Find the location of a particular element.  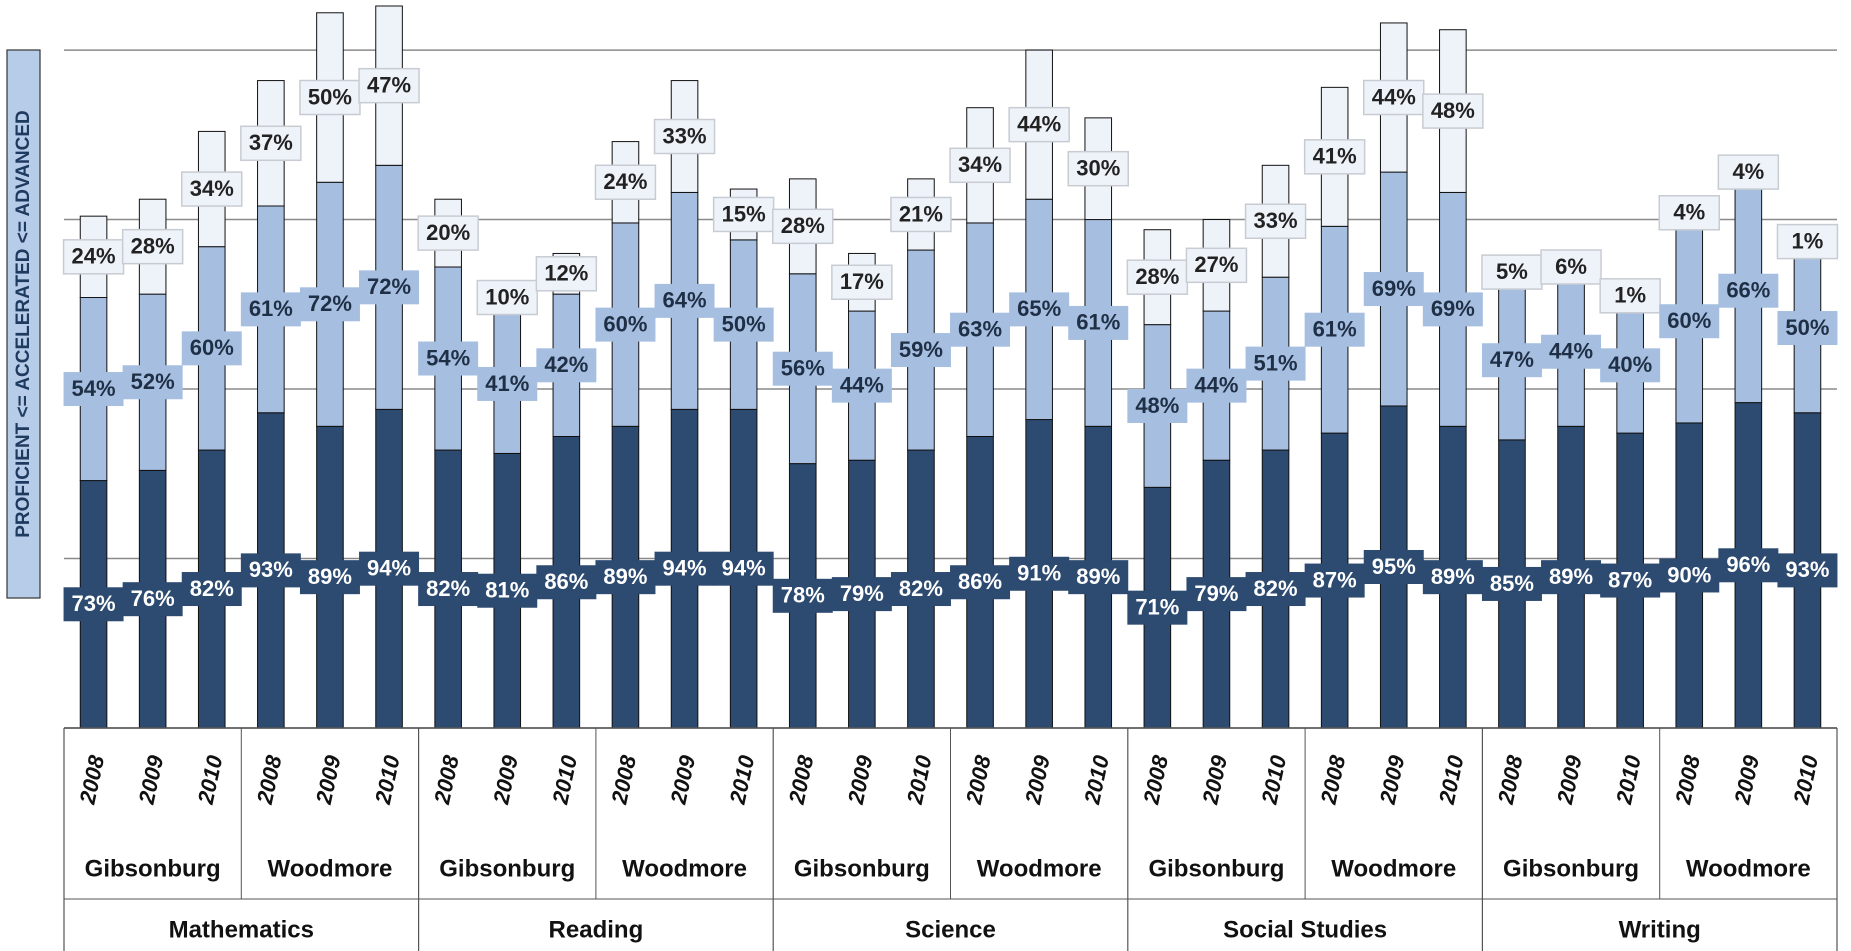

value-label: 71% is located at coordinates (1157, 606).